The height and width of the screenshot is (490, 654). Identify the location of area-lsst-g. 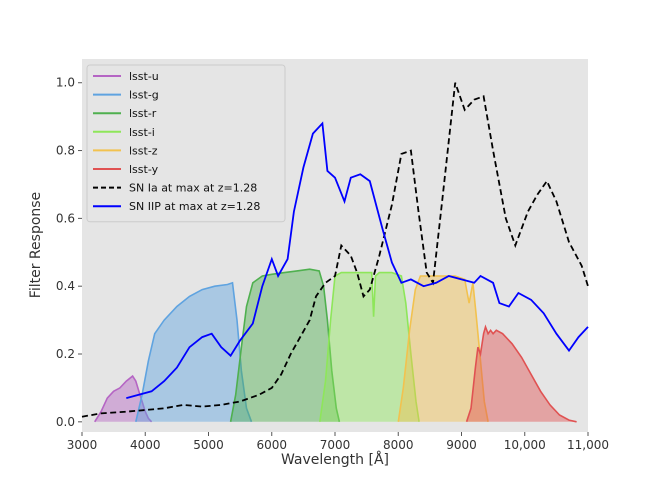
(193, 352).